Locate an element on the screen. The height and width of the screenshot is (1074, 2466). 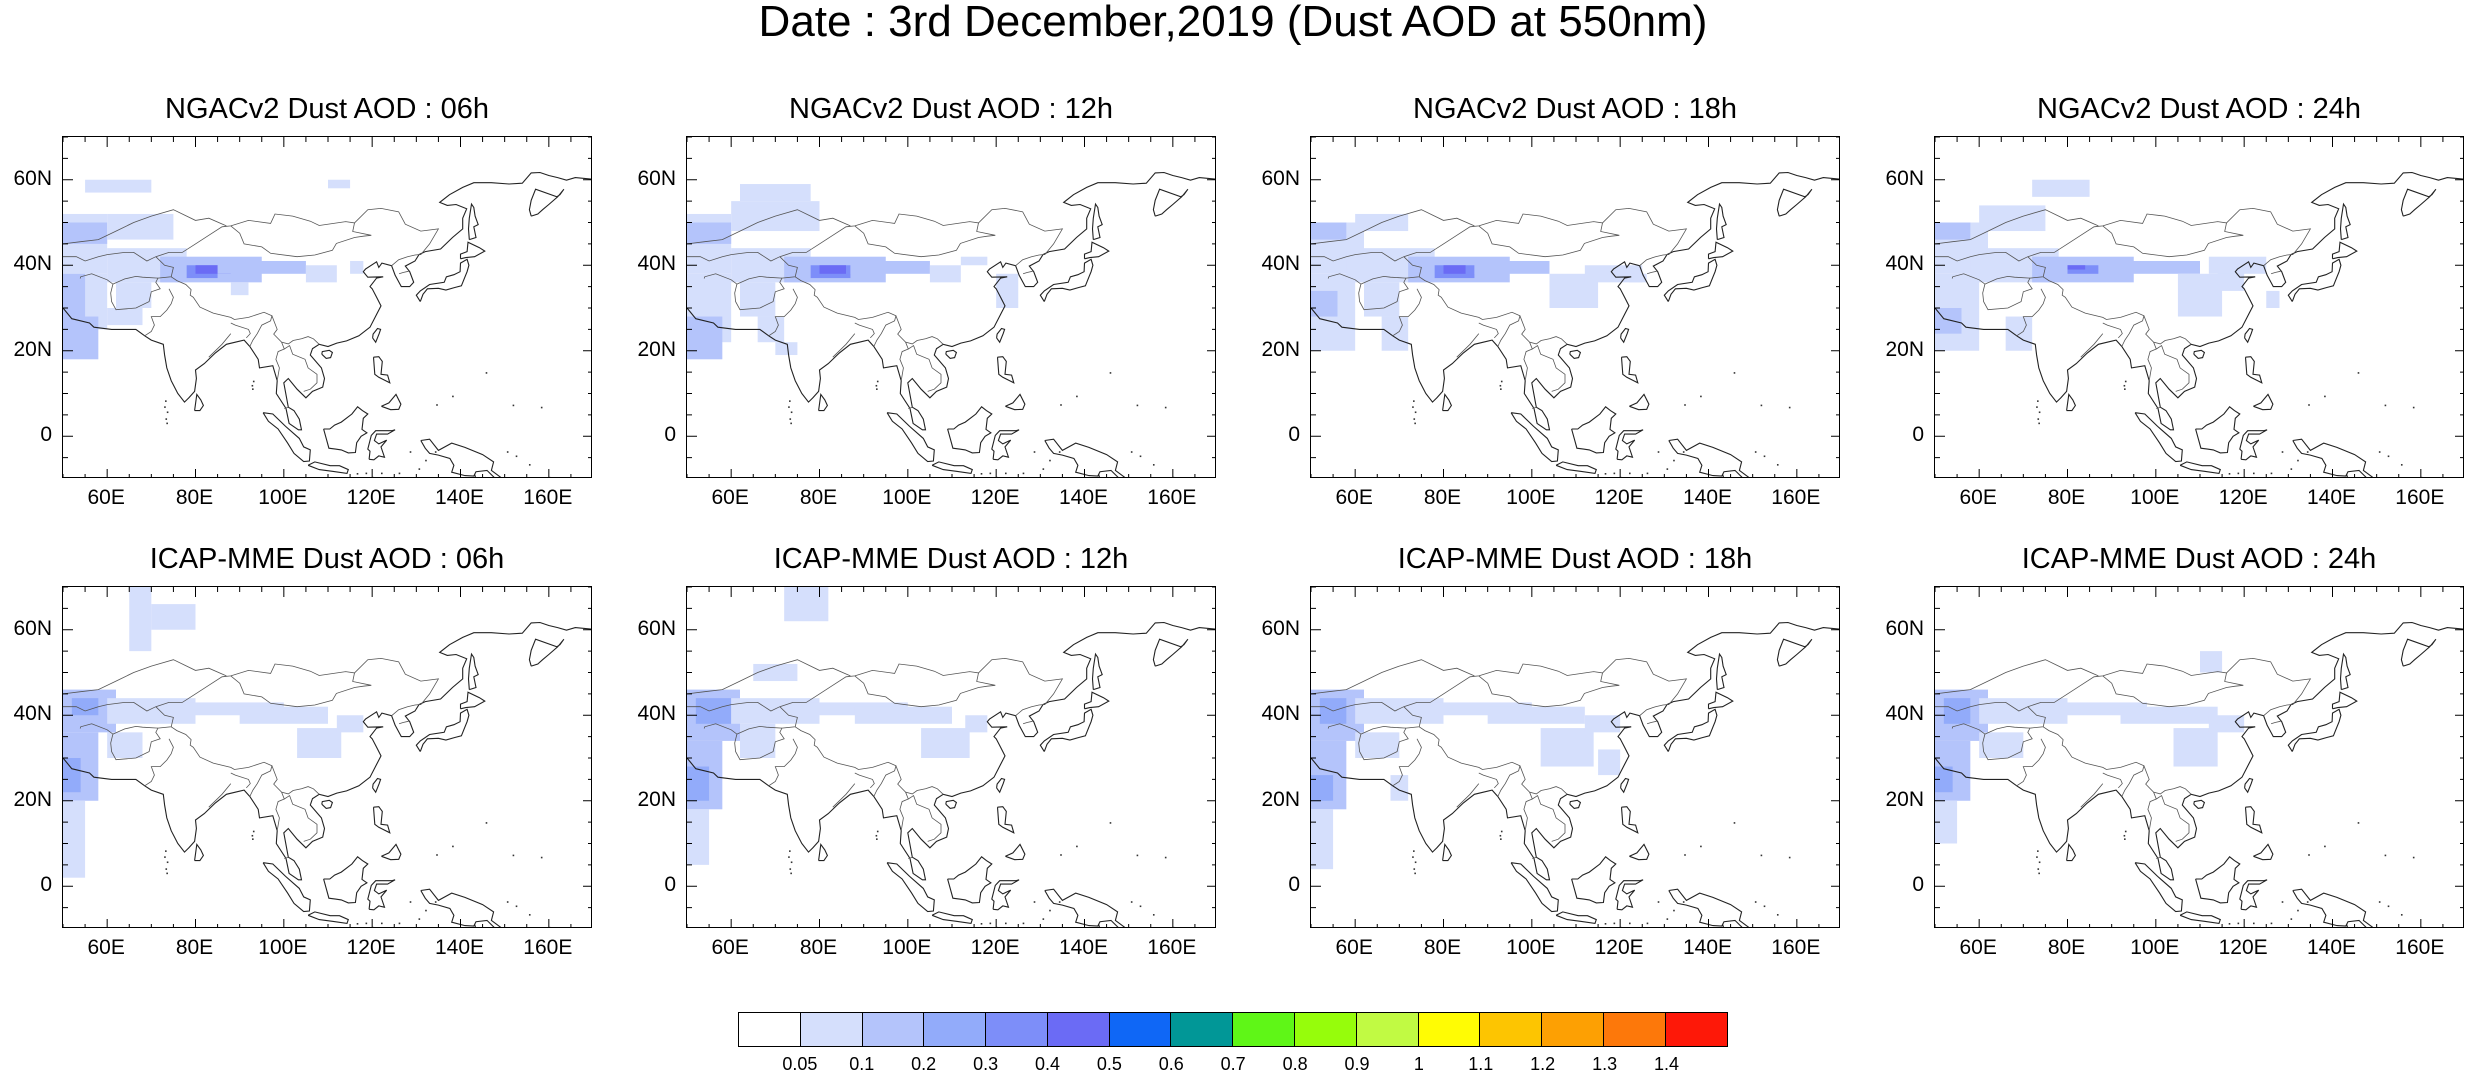
panel-title: NGACv2 Dust AOD : 24h is located at coordinates (2199, 109).